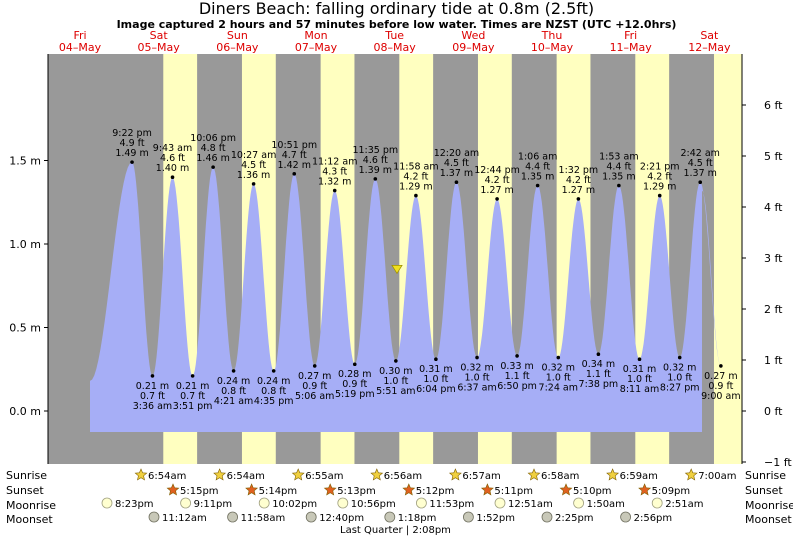 This screenshot has height=539, width=793. What do you see at coordinates (639, 476) in the screenshot?
I see `sunrise-time: 6:59am` at bounding box center [639, 476].